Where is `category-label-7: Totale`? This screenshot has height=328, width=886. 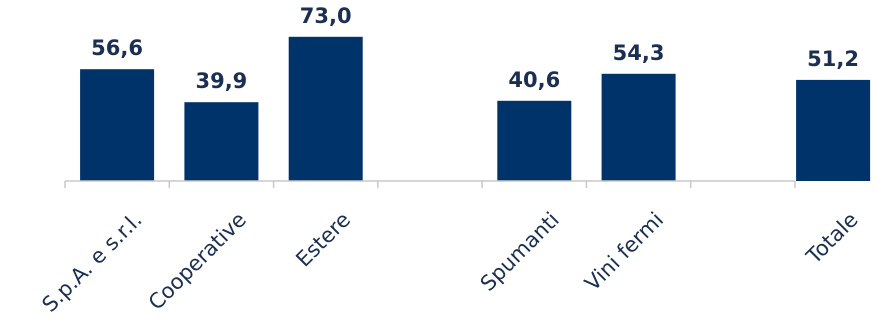
category-label-7: Totale is located at coordinates (831, 238).